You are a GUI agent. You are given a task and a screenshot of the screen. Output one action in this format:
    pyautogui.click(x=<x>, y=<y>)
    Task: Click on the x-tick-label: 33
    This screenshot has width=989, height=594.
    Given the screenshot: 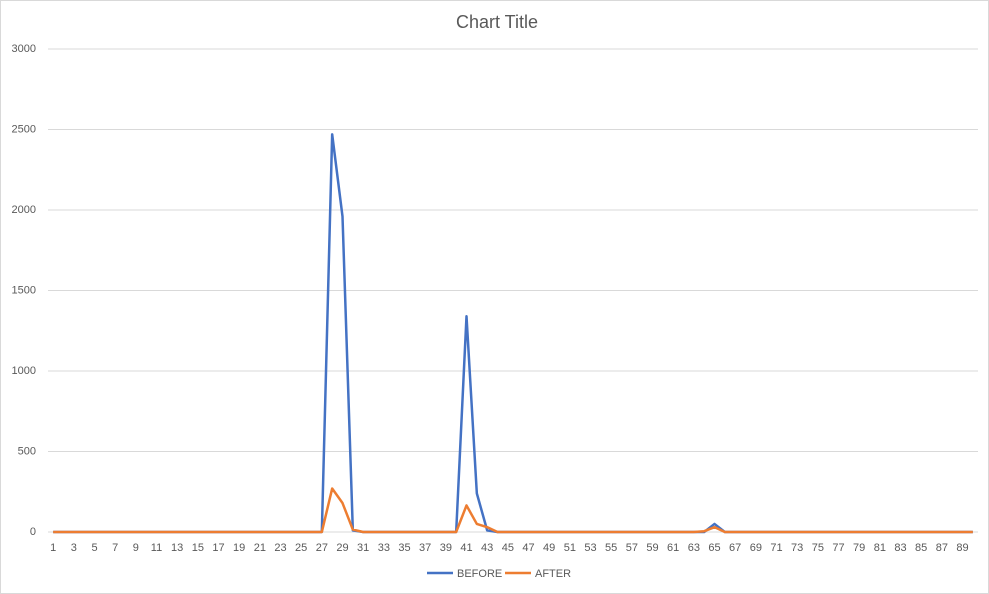 What is the action you would take?
    pyautogui.click(x=384, y=548)
    